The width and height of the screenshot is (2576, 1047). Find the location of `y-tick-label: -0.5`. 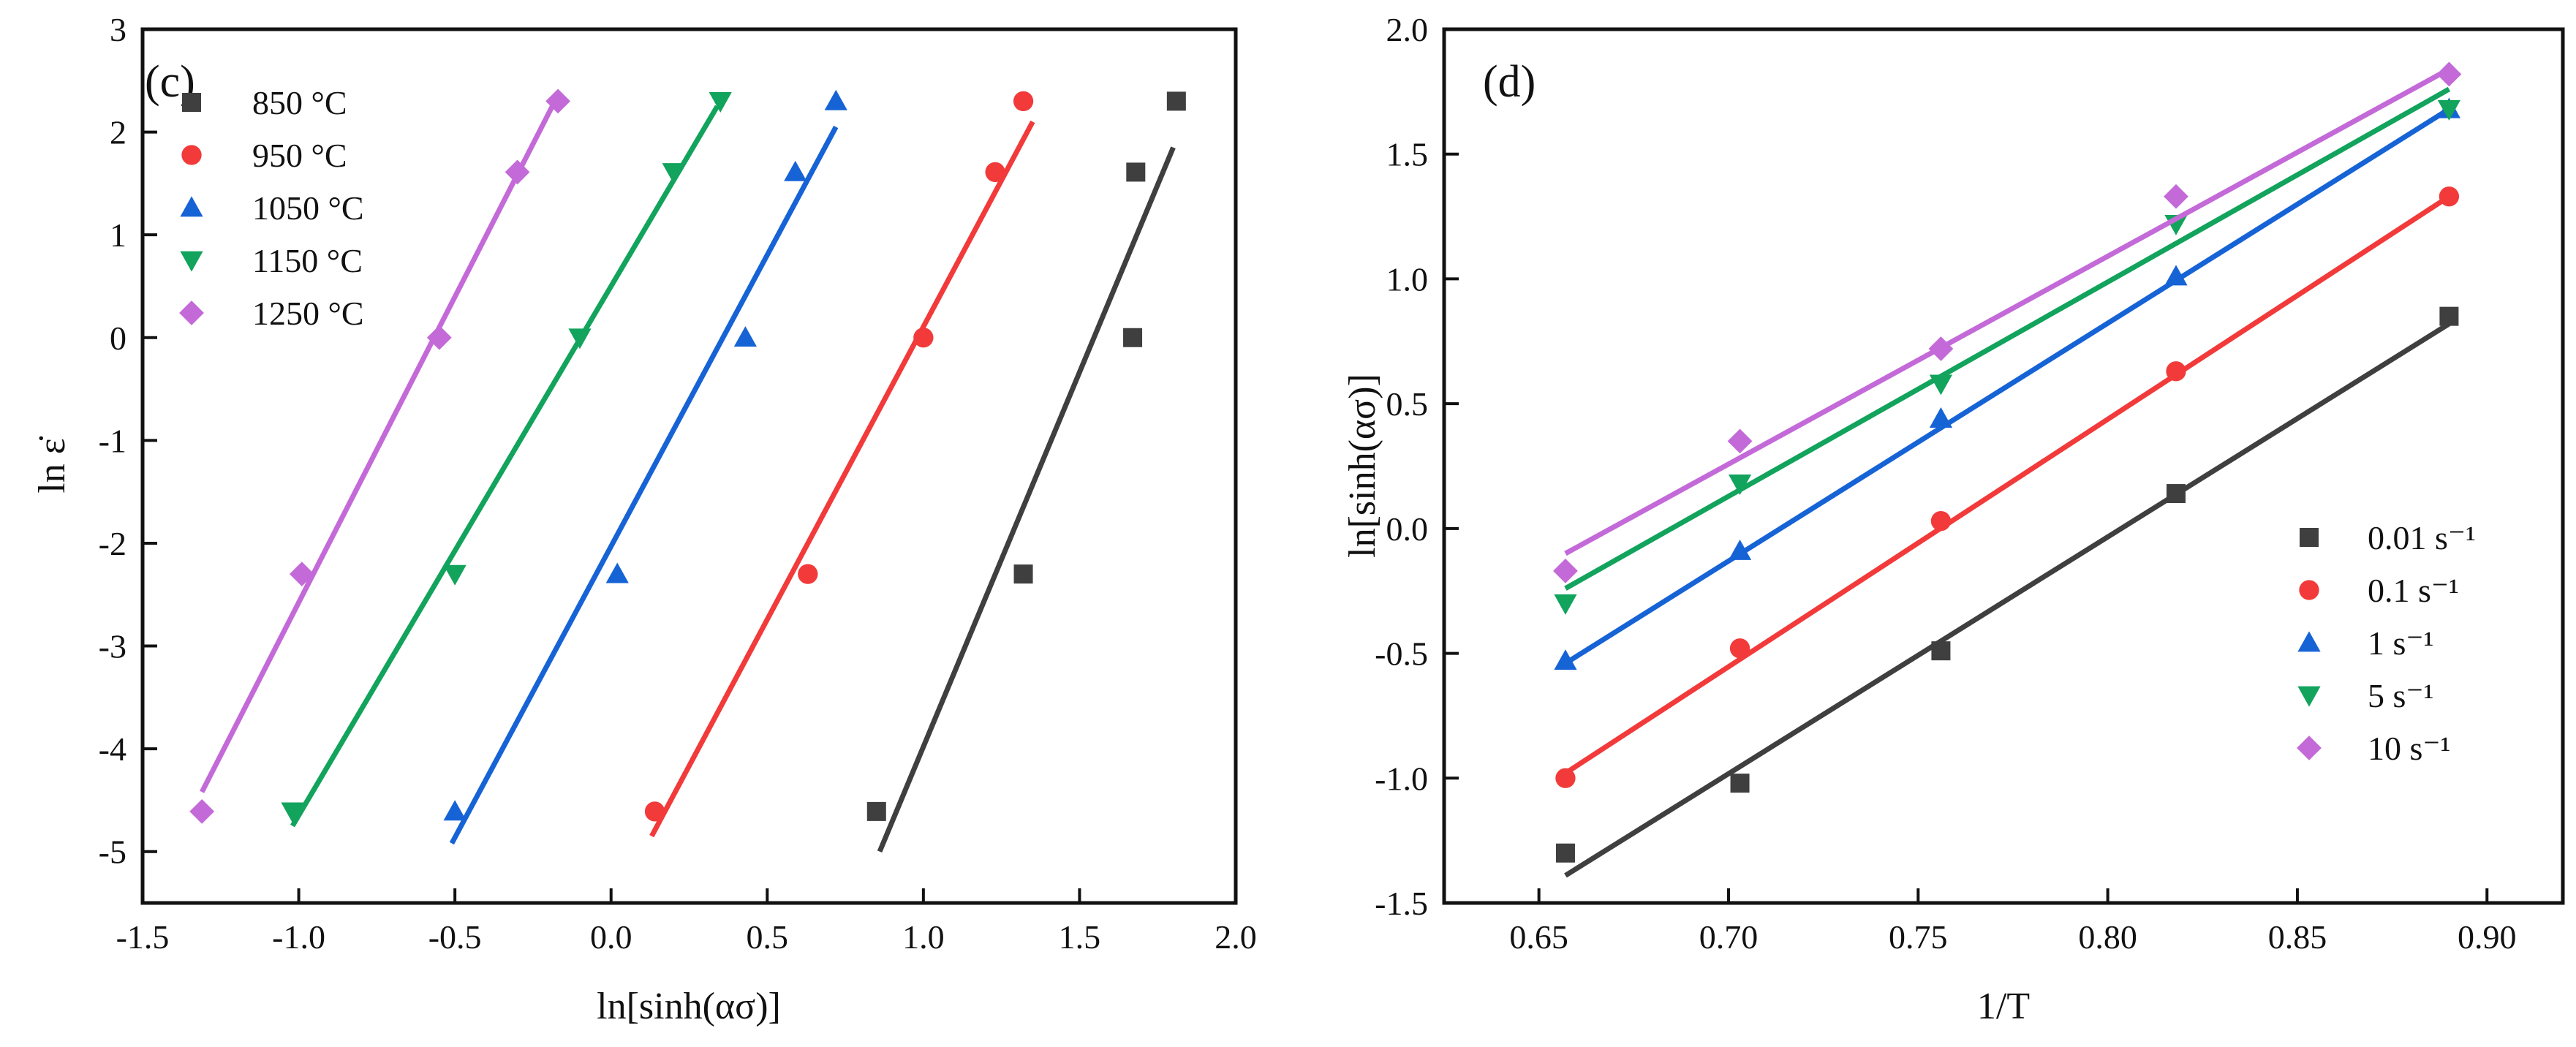

y-tick-label: -0.5 is located at coordinates (1401, 654).